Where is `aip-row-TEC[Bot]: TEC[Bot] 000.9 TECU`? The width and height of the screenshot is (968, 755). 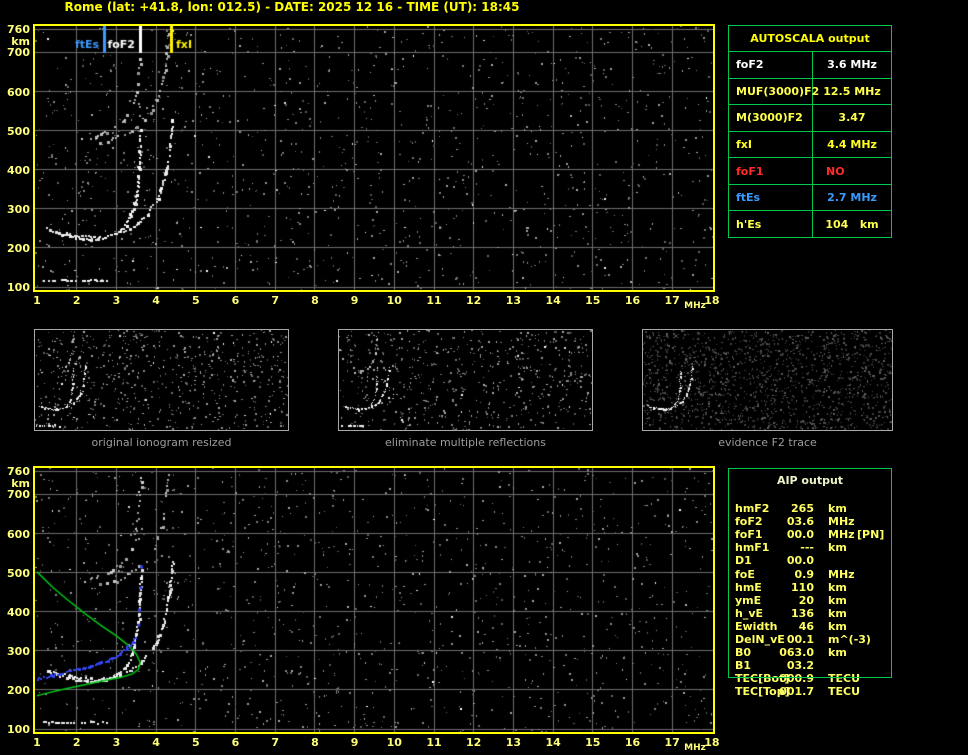
aip-row-TEC[Bot]: TEC[Bot] 000.9 TECU is located at coordinates (810, 678).